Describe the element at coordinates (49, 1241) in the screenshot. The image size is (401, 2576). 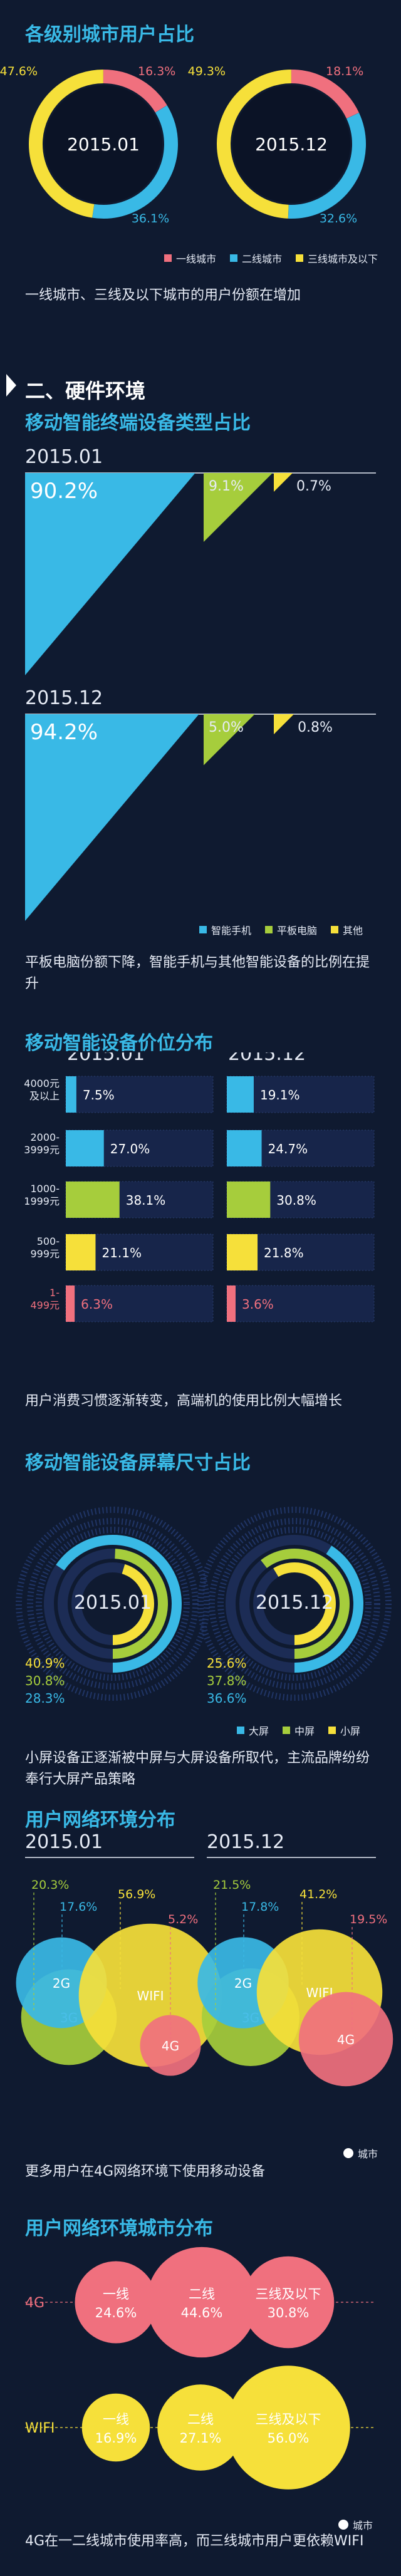
I see `price-cat-3-line-0: 500-` at that location.